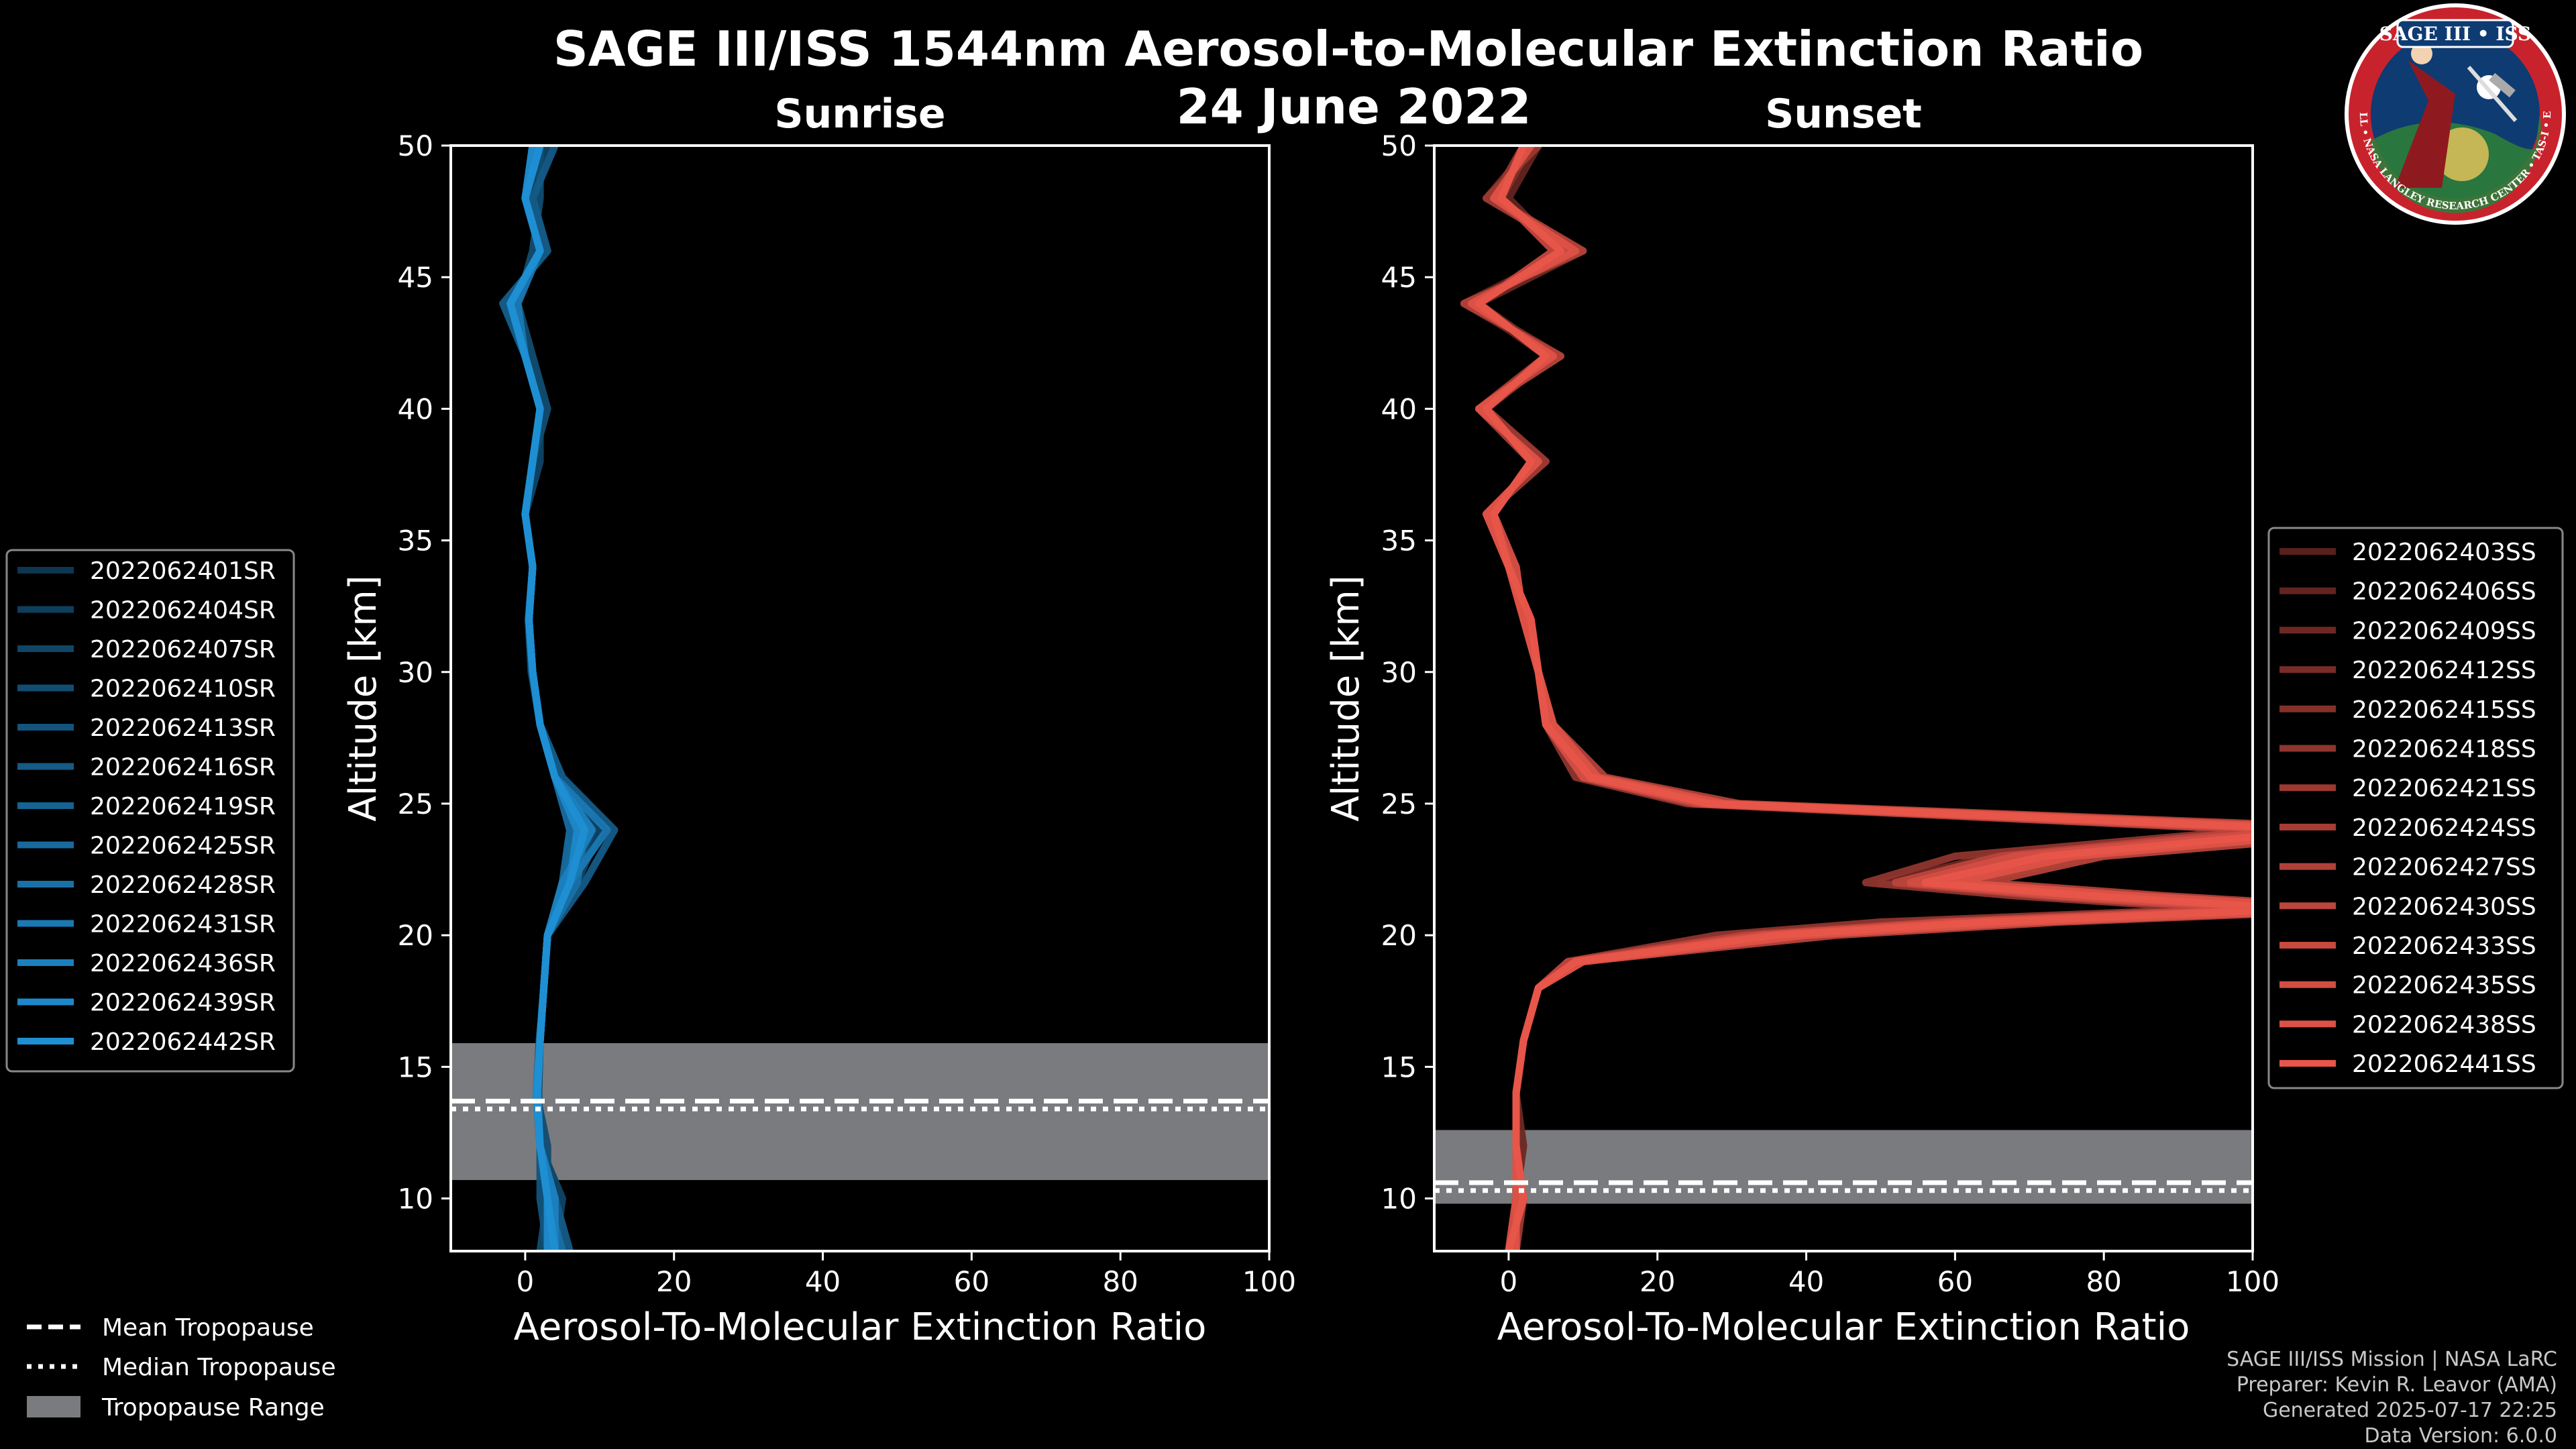 The width and height of the screenshot is (2576, 1449). Describe the element at coordinates (1399, 408) in the screenshot. I see `sunset-y-tick-label: 40` at that location.